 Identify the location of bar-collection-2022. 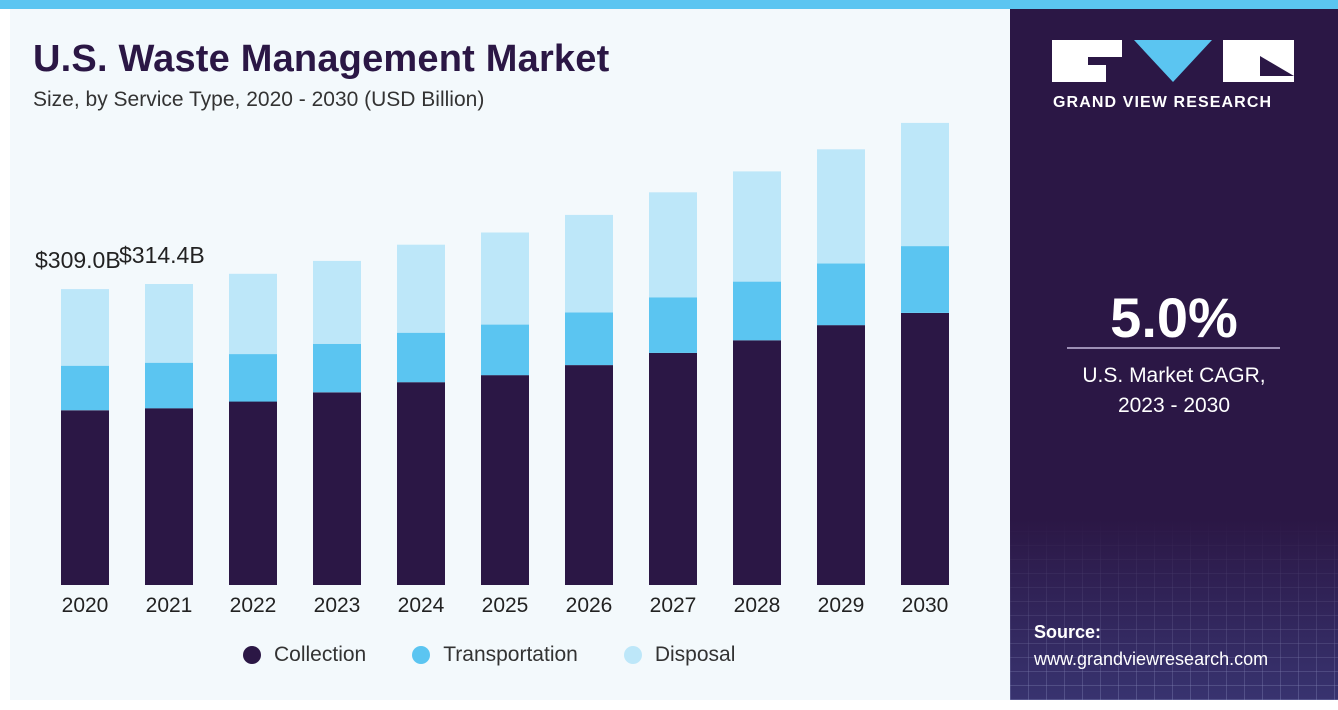
(253, 493).